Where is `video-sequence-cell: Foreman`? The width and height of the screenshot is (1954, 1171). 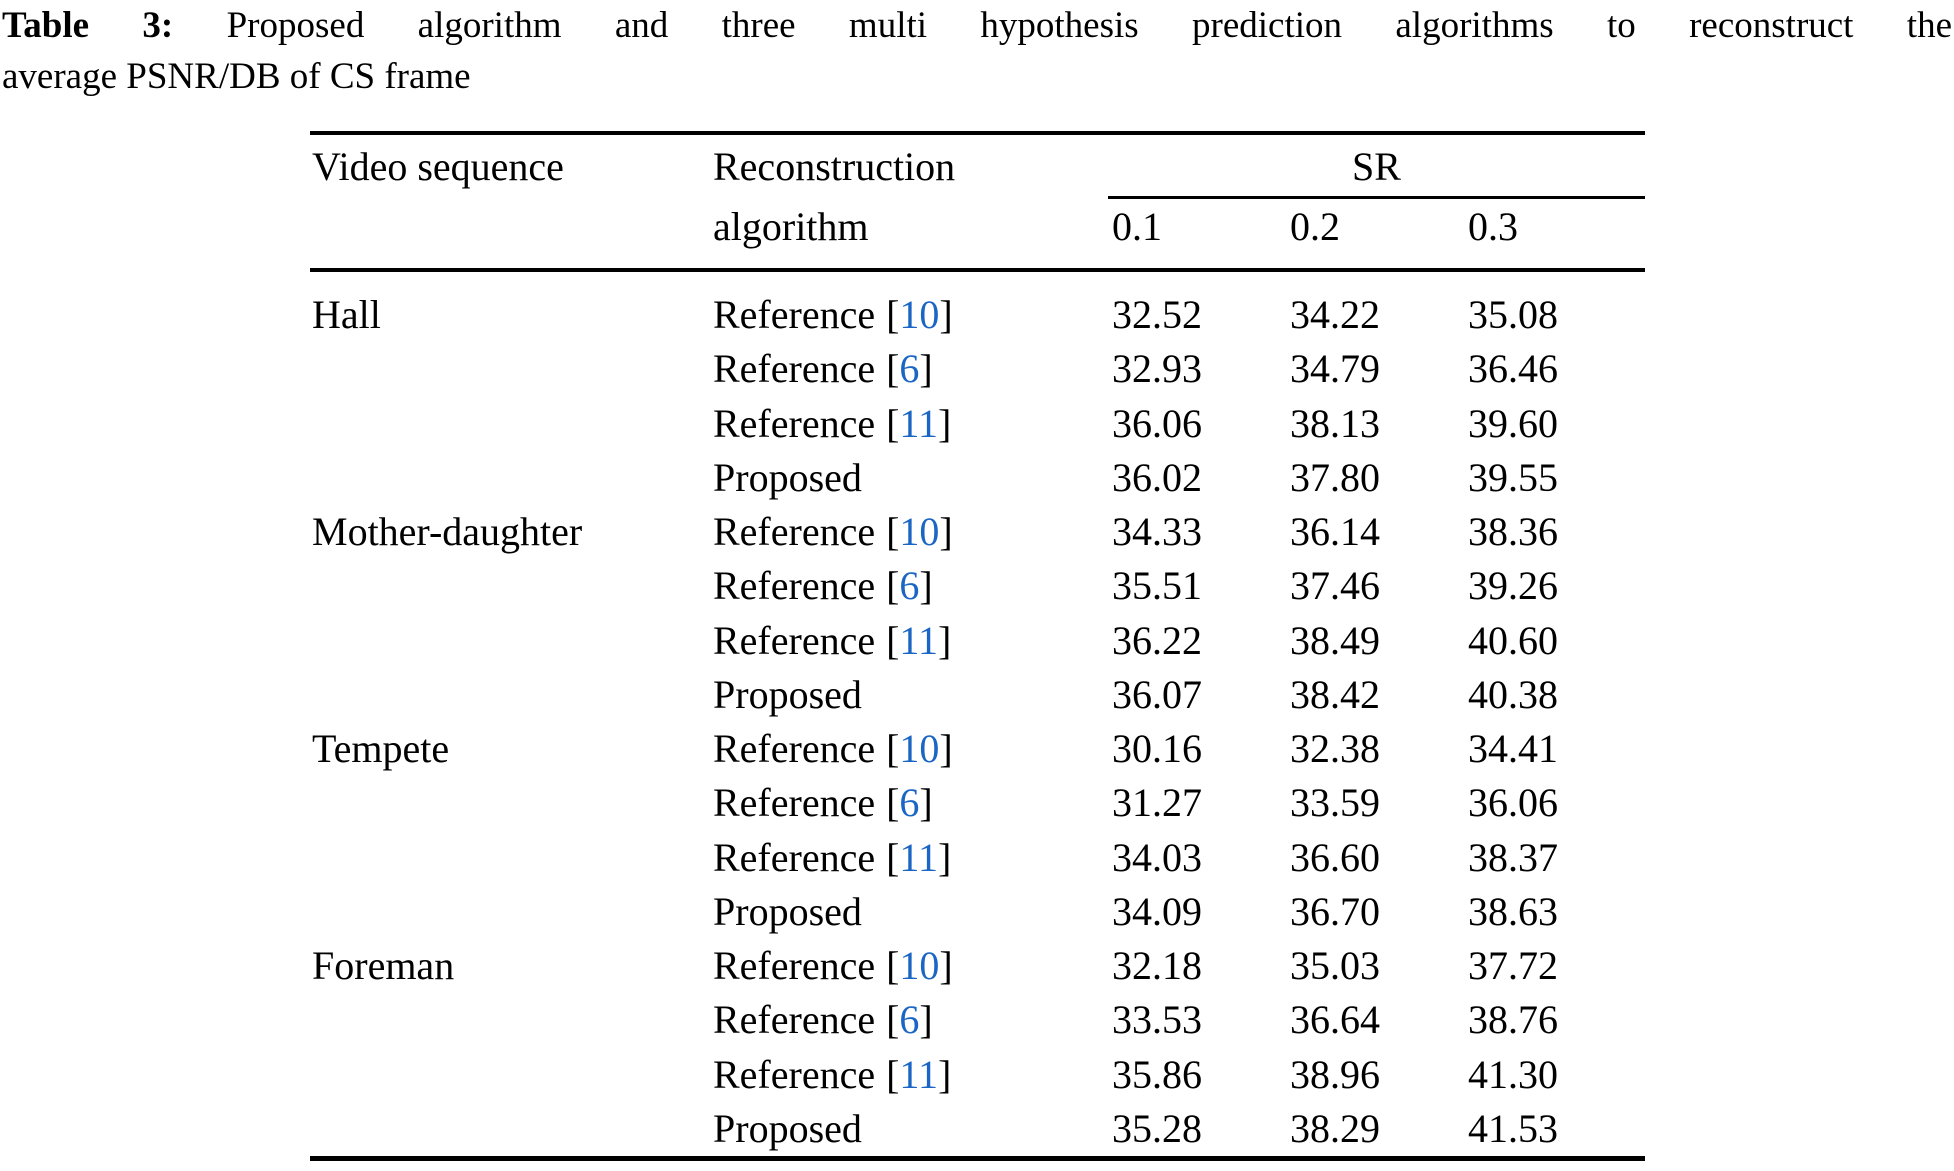
video-sequence-cell: Foreman is located at coordinates (383, 965).